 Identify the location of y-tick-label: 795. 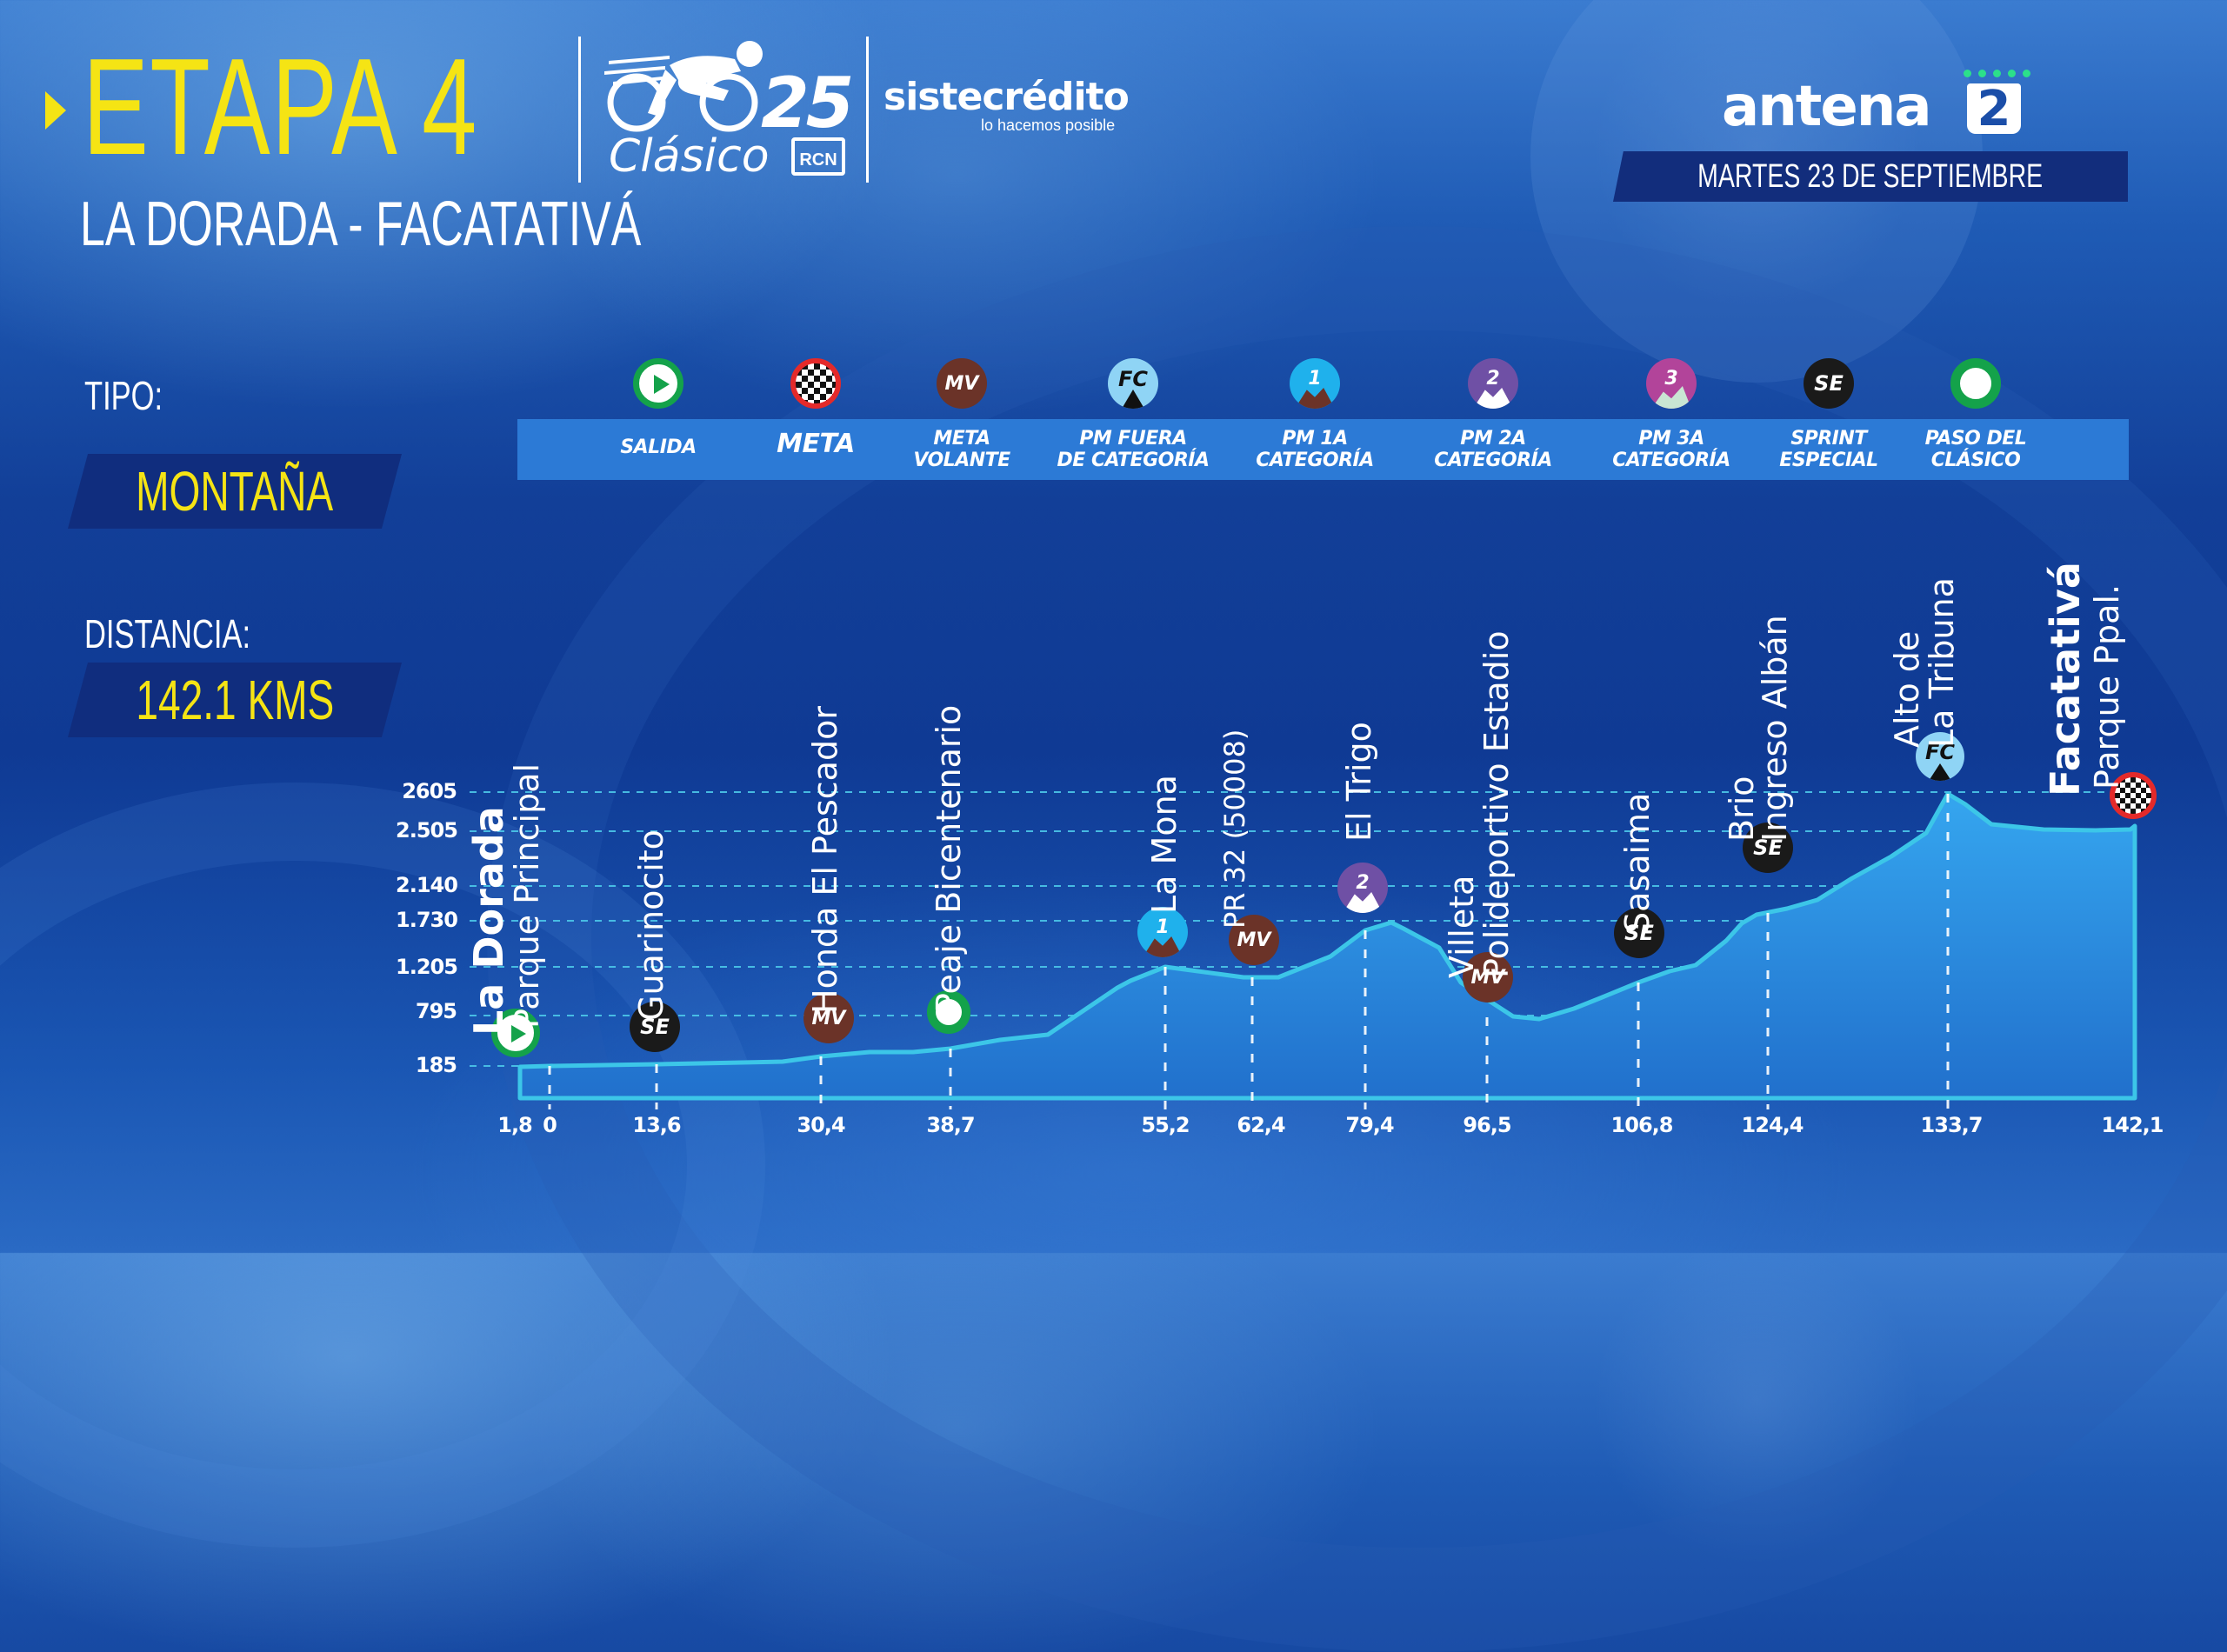
(436, 1011).